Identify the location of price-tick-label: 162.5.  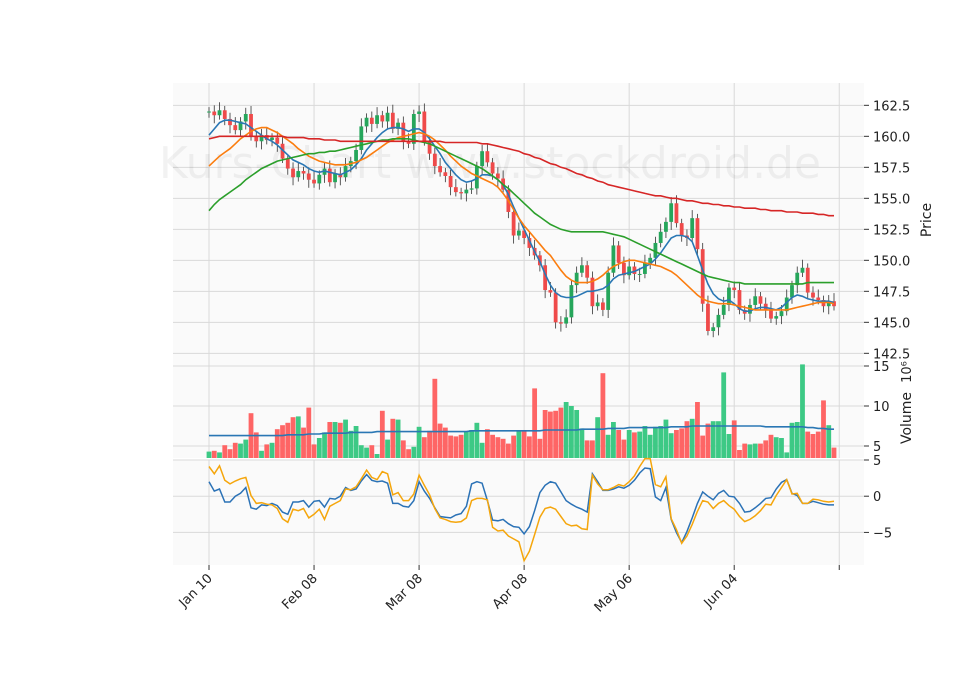
(891, 106).